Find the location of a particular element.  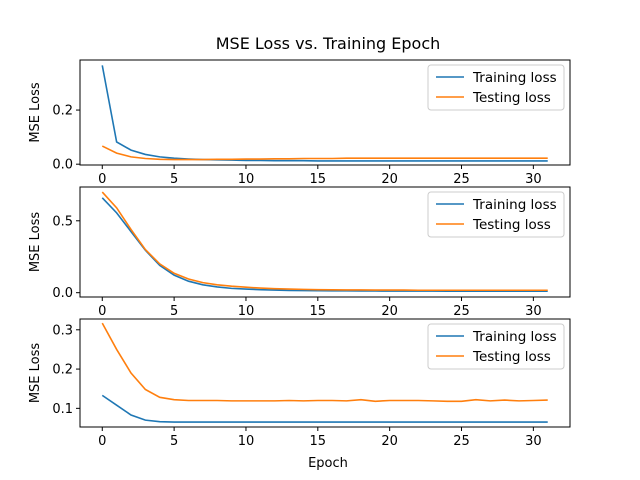

y-tick-label: 0.5 is located at coordinates (62, 221).